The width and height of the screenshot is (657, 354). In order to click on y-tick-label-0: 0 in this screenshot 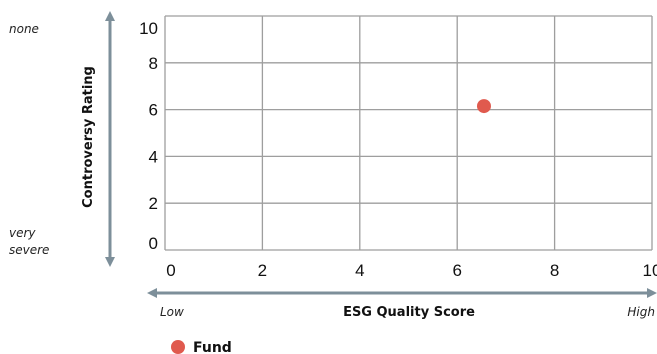, I will do `click(153, 243)`.